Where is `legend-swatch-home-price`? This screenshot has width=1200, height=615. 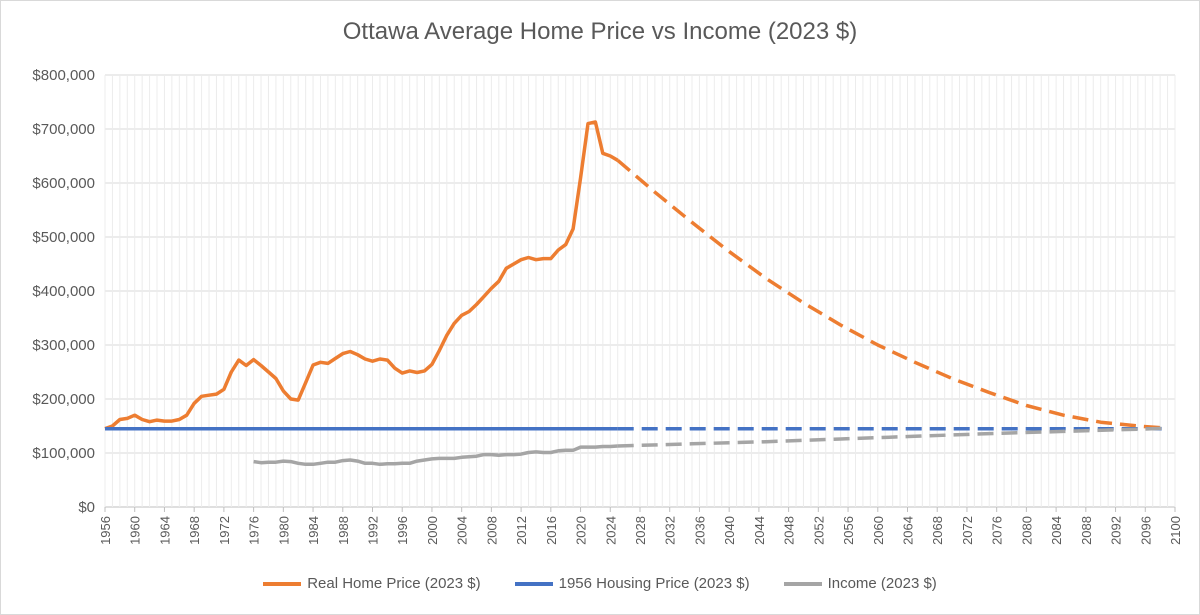 legend-swatch-home-price is located at coordinates (282, 583).